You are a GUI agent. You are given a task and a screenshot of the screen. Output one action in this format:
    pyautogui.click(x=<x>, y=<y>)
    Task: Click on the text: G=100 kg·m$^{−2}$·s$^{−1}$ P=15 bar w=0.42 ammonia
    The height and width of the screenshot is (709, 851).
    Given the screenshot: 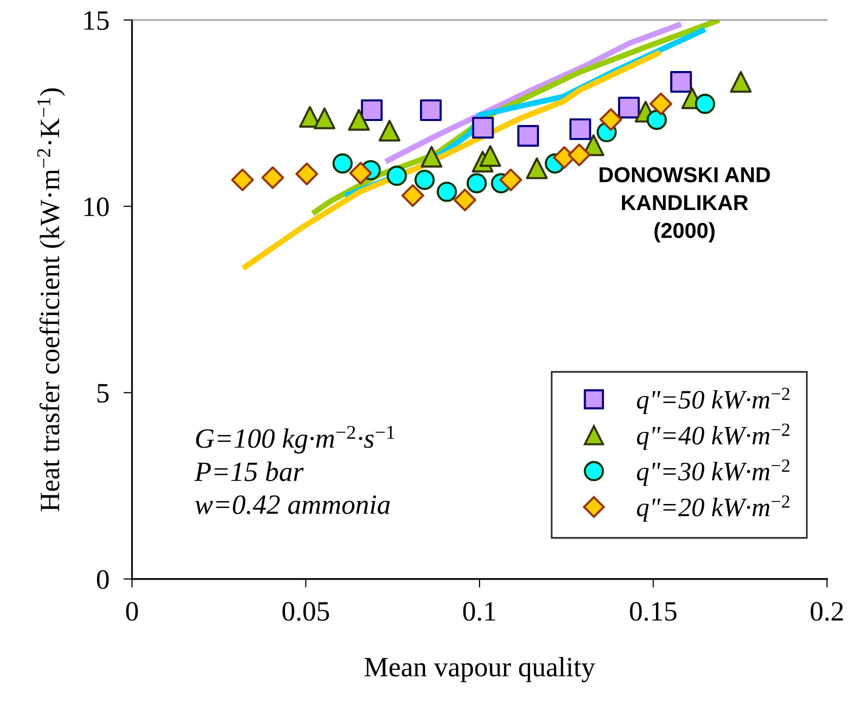 What is the action you would take?
    pyautogui.click(x=294, y=470)
    